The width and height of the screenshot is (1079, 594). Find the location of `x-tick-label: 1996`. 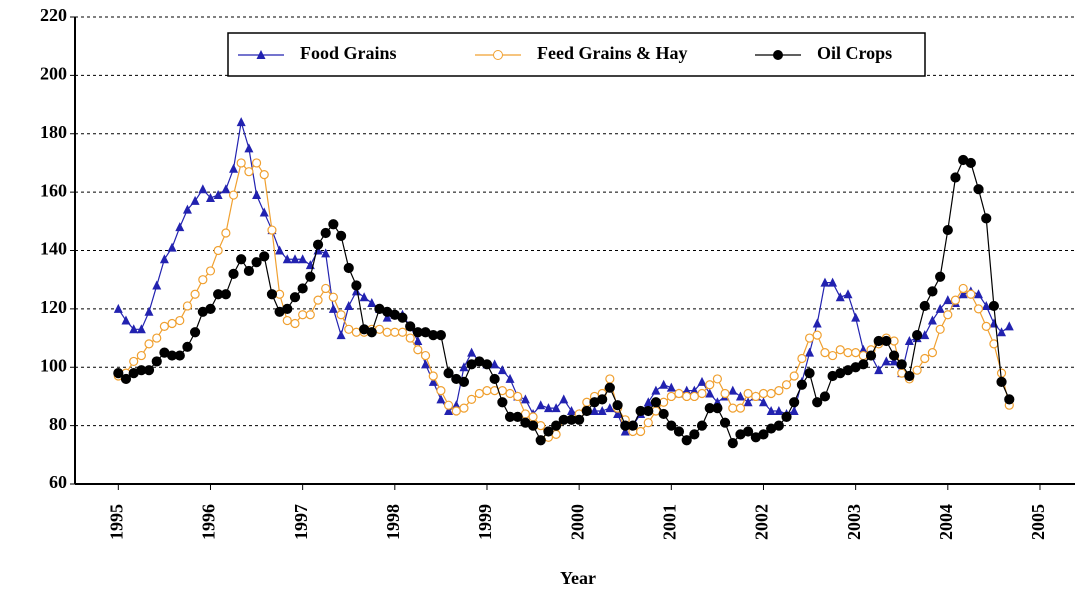

x-tick-label: 1996 is located at coordinates (209, 522).